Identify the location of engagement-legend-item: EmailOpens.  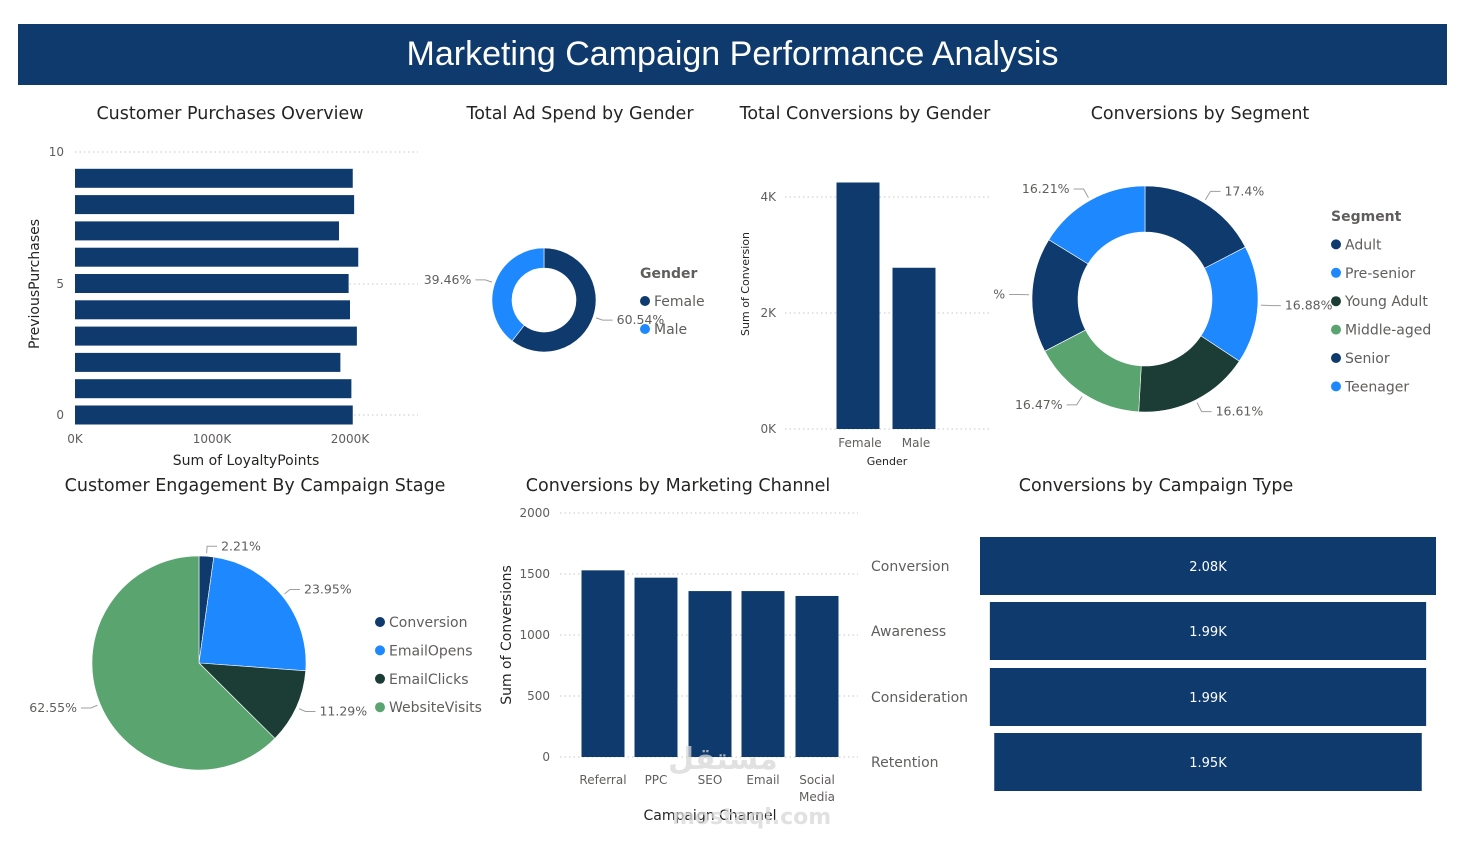
(431, 651).